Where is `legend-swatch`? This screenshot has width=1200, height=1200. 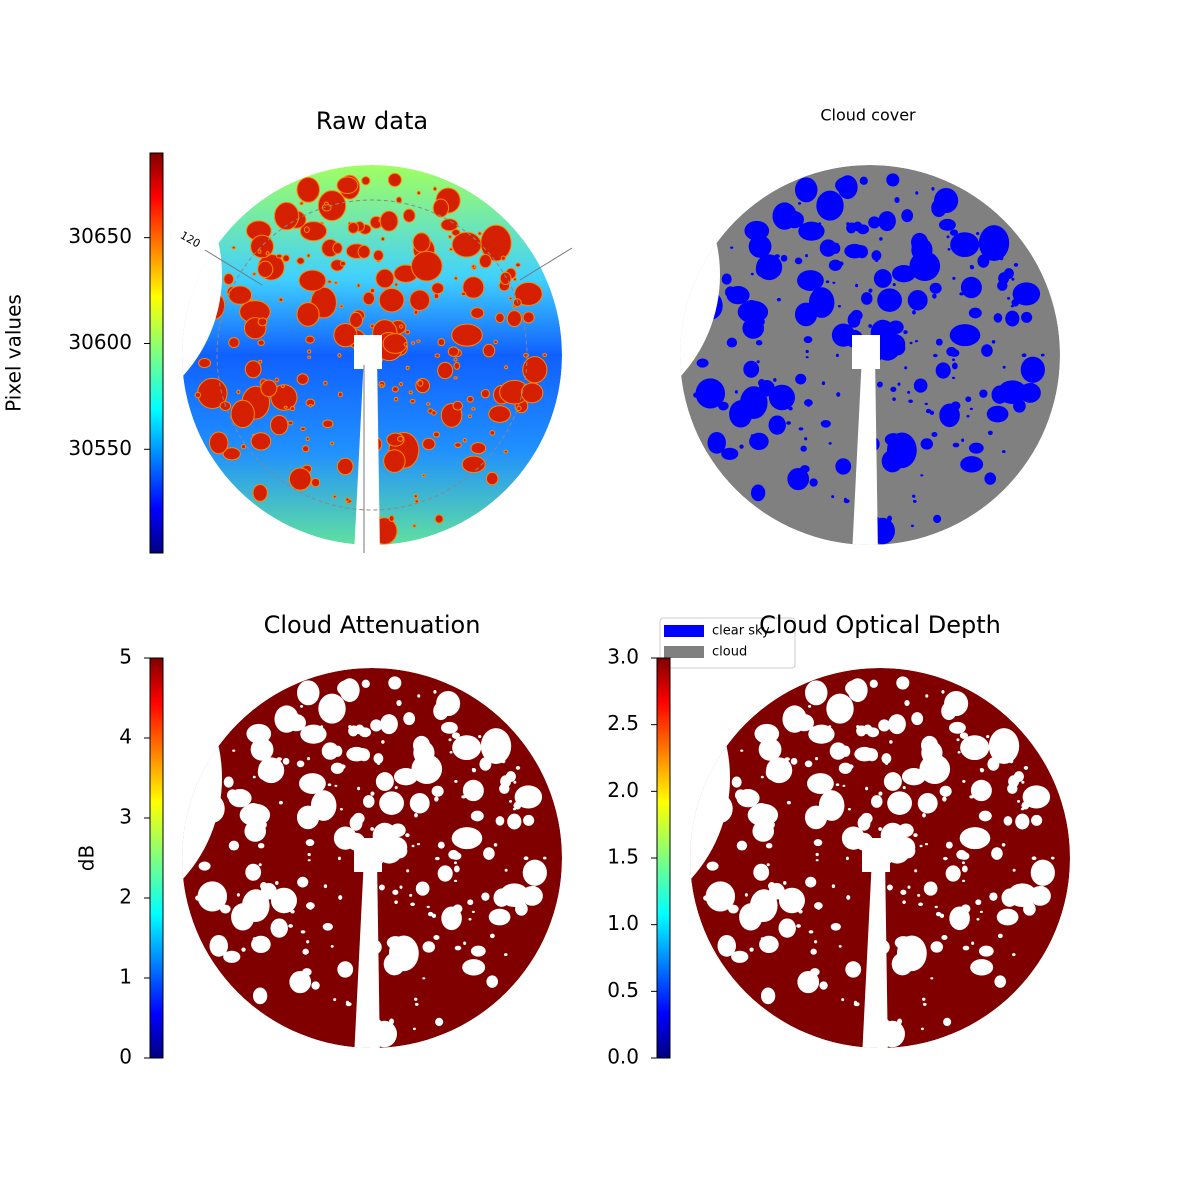 legend-swatch is located at coordinates (684, 631).